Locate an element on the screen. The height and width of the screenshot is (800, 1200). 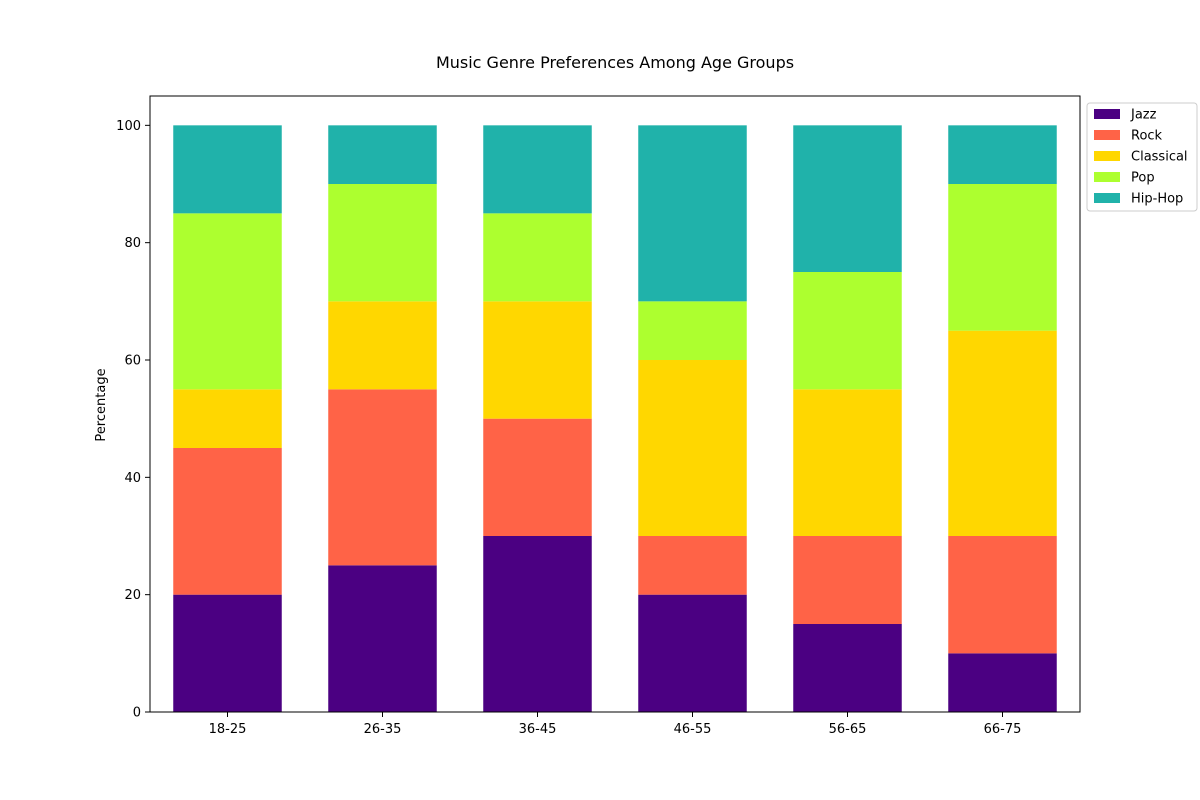
x-axis: 18-25 26-35 36-45 46-55 56-65 66-75 is located at coordinates (615, 724).